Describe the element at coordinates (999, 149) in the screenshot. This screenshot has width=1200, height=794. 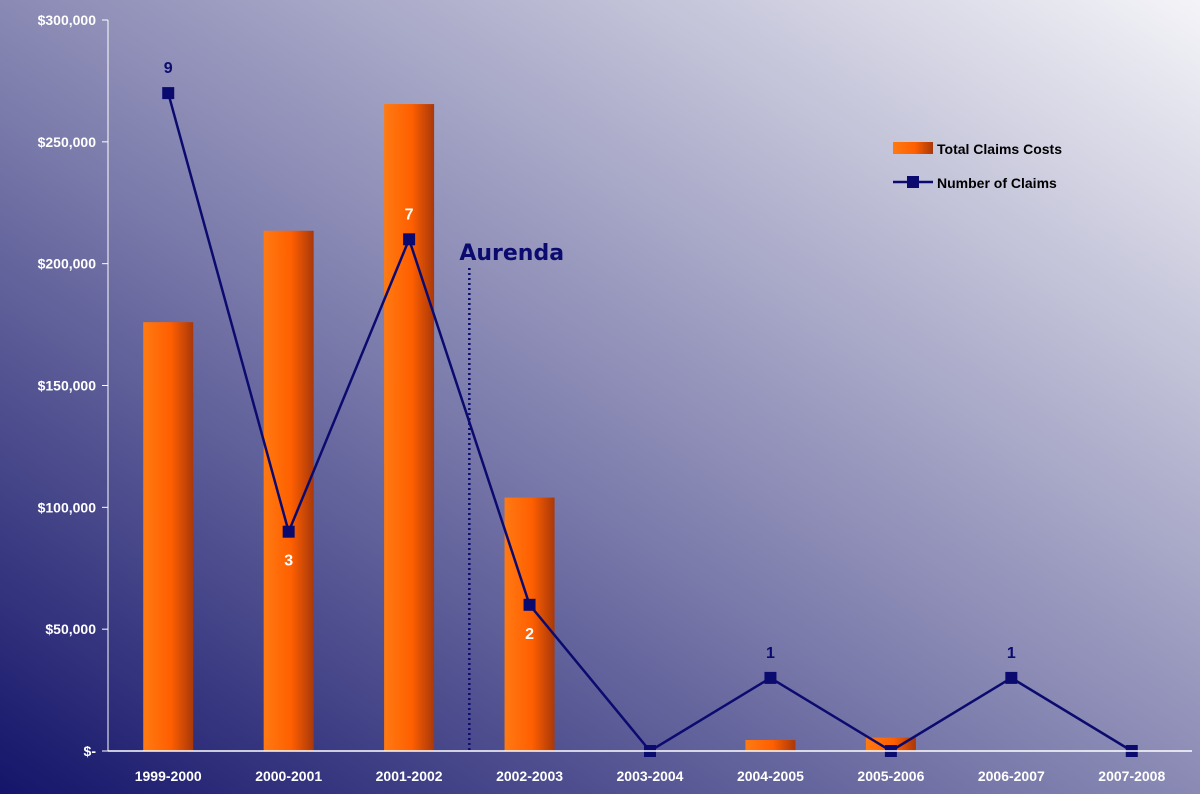
I see `legend-label: Total Claims Costs` at that location.